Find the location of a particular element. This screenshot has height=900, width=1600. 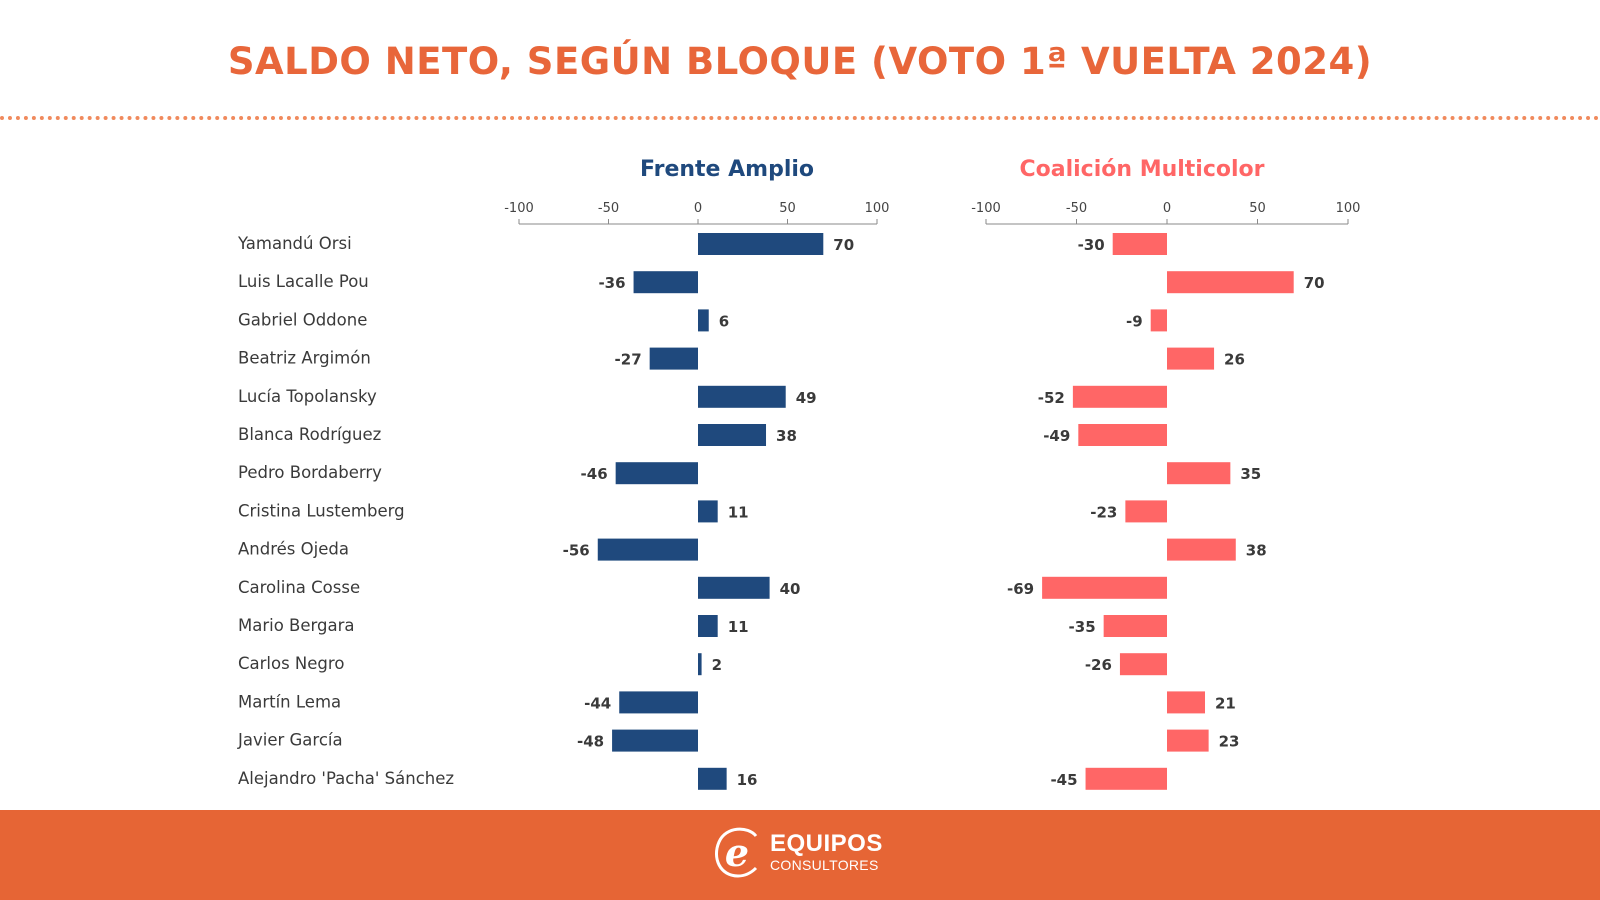

data-label: -9 is located at coordinates (1134, 321).